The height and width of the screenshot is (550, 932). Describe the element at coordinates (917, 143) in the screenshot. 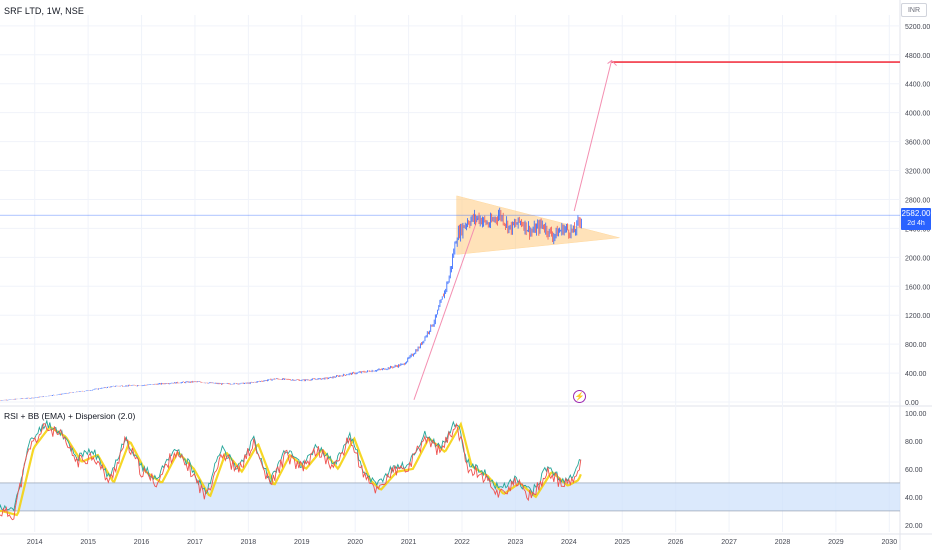

I see `price-tick-label: 3600.00` at that location.